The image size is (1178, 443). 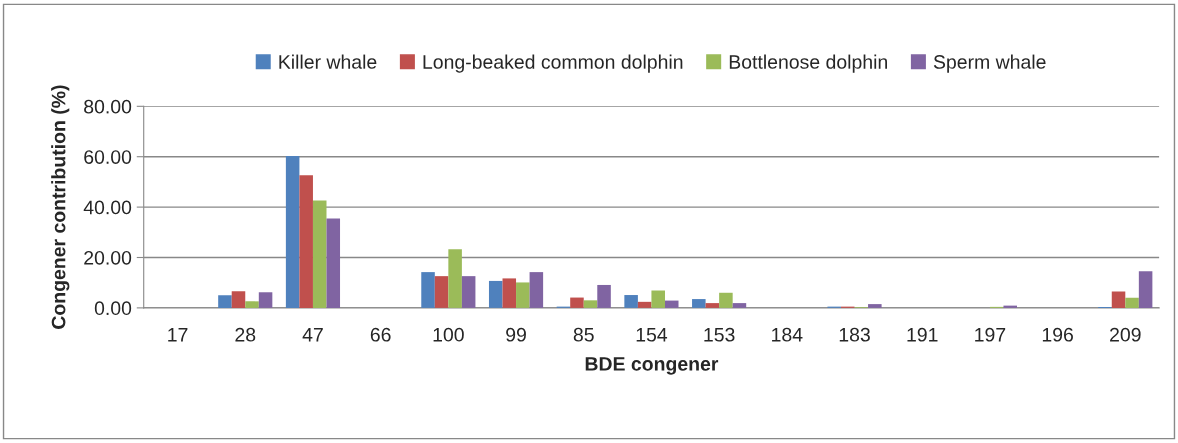 I want to click on legend-label: Long-beaked common dolphin, so click(x=553, y=63).